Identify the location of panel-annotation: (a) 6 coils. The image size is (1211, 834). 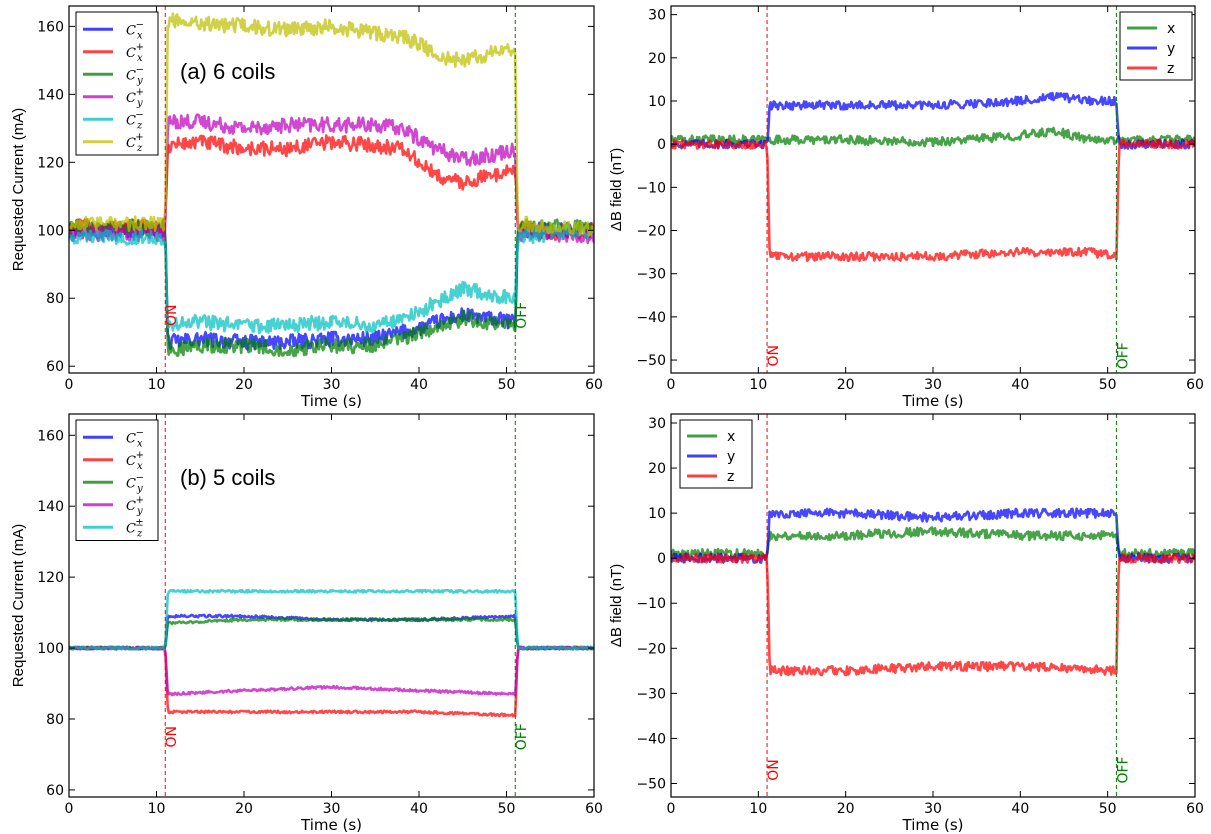
(227, 71).